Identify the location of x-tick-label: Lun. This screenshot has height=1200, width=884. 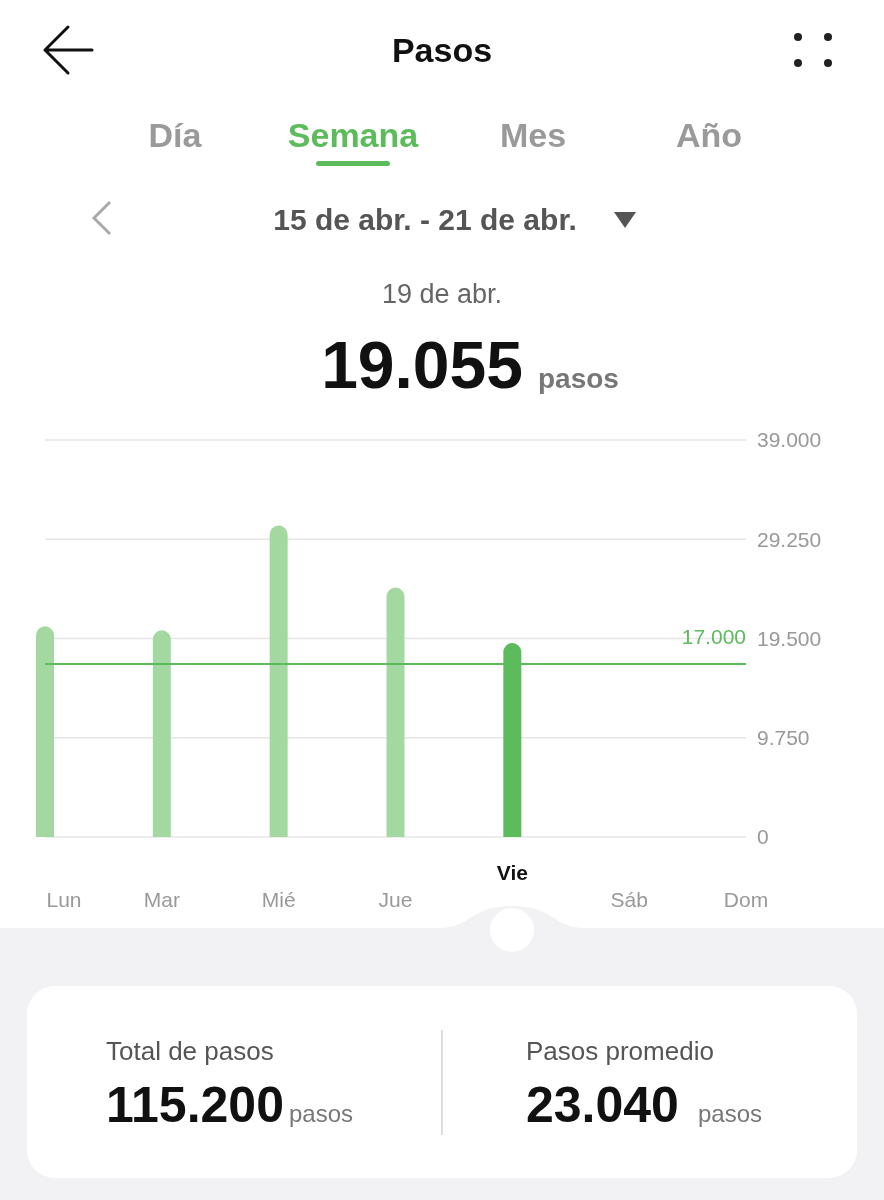
(64, 899).